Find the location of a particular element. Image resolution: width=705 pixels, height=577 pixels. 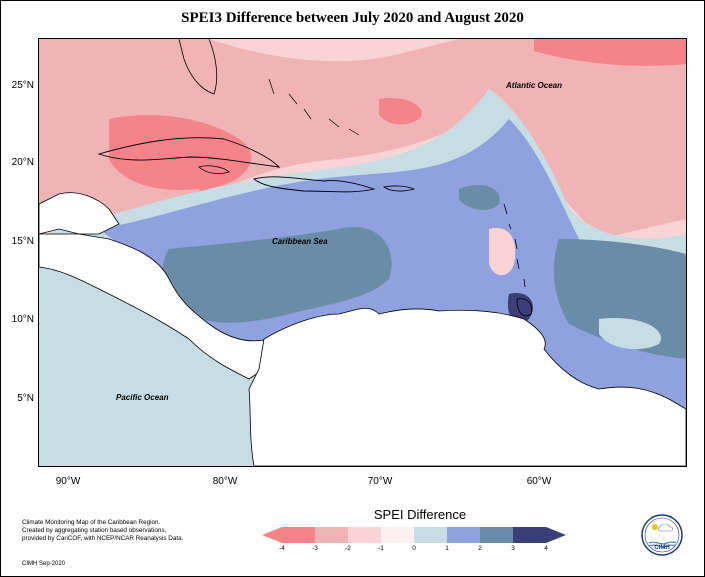

outline-trinidad is located at coordinates (524, 307).